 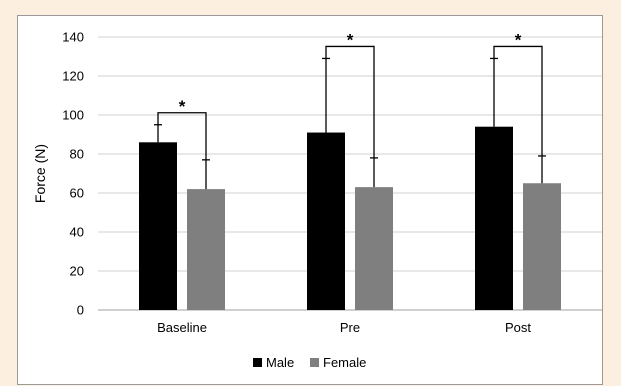 I want to click on x-tick-label: Baseline, so click(x=182, y=327).